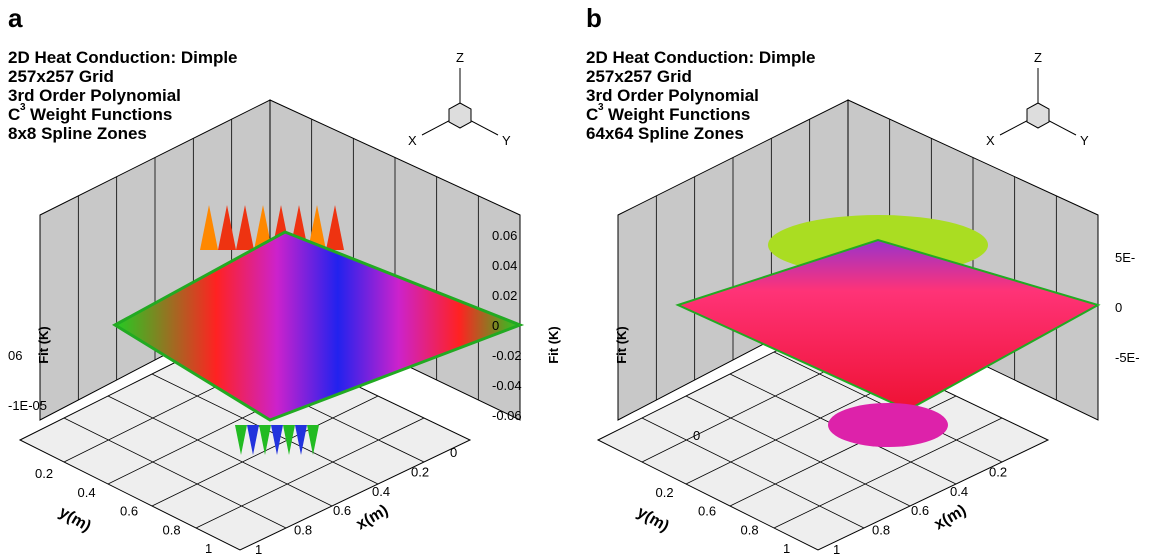  Describe the element at coordinates (504, 265) in the screenshot. I see `z-tick-label: 0.04` at that location.